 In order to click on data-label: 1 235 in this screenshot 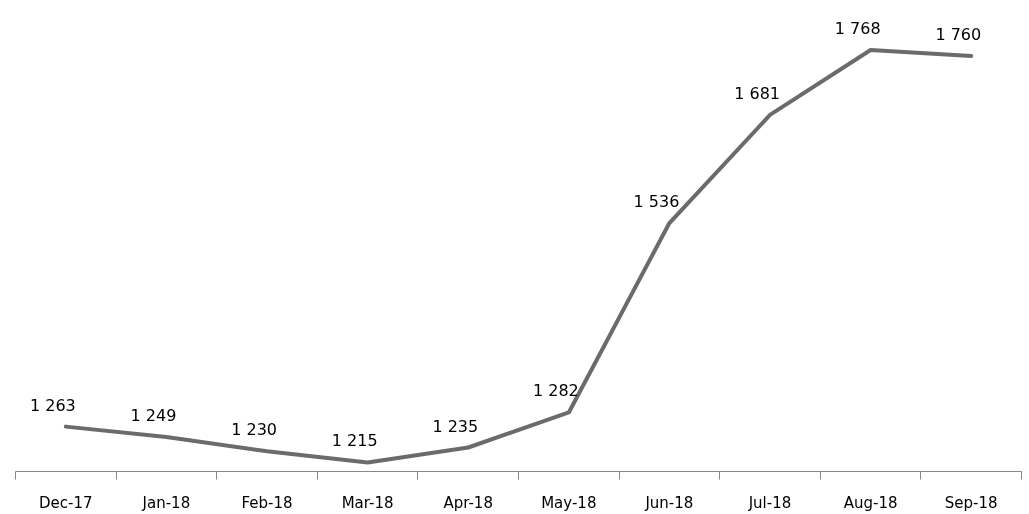, I will do `click(455, 426)`.